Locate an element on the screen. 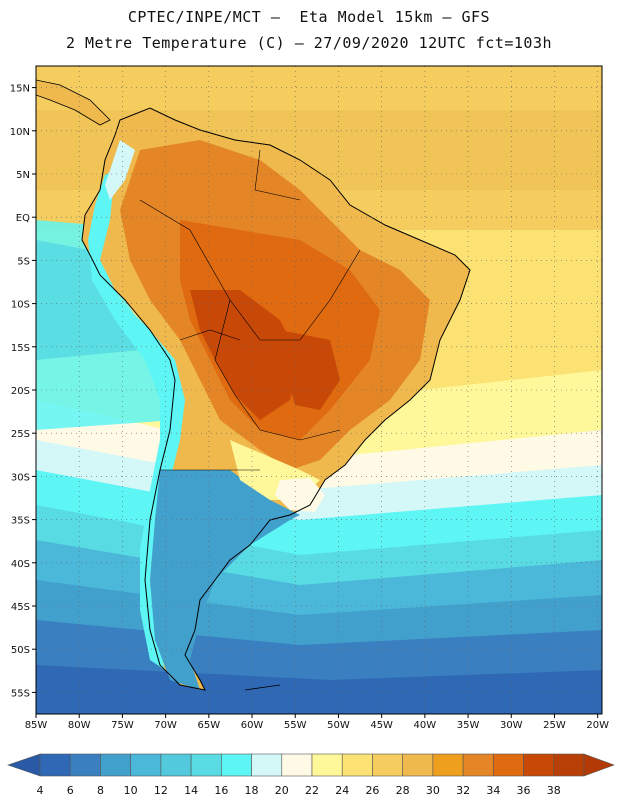 The width and height of the screenshot is (618, 800). lat-tick-label: 55S is located at coordinates (20, 693).